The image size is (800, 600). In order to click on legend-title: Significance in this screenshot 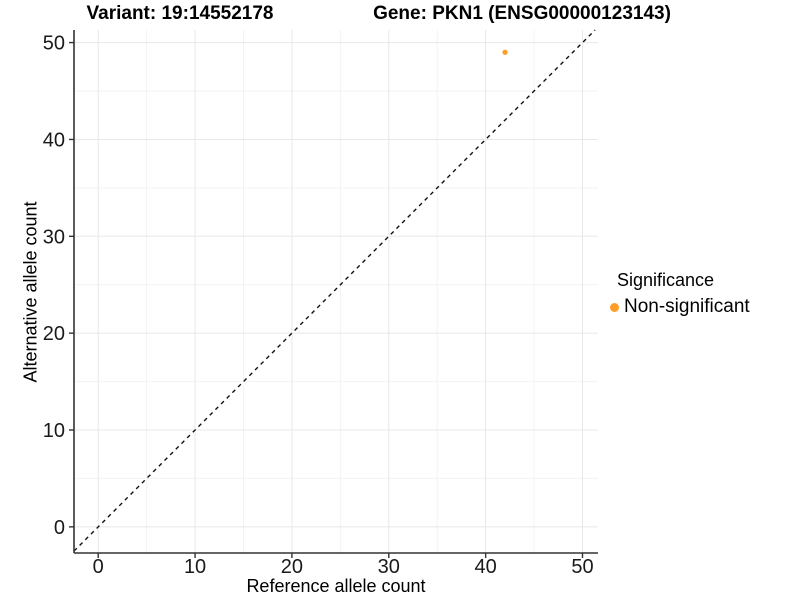, I will do `click(666, 280)`.